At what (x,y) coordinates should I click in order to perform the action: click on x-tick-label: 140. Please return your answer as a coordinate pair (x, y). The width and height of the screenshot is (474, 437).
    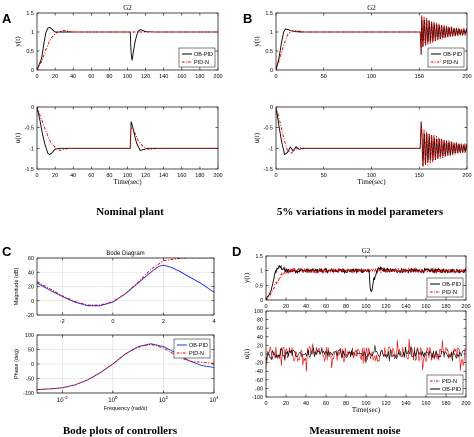
    Looking at the image, I should click on (163, 176).